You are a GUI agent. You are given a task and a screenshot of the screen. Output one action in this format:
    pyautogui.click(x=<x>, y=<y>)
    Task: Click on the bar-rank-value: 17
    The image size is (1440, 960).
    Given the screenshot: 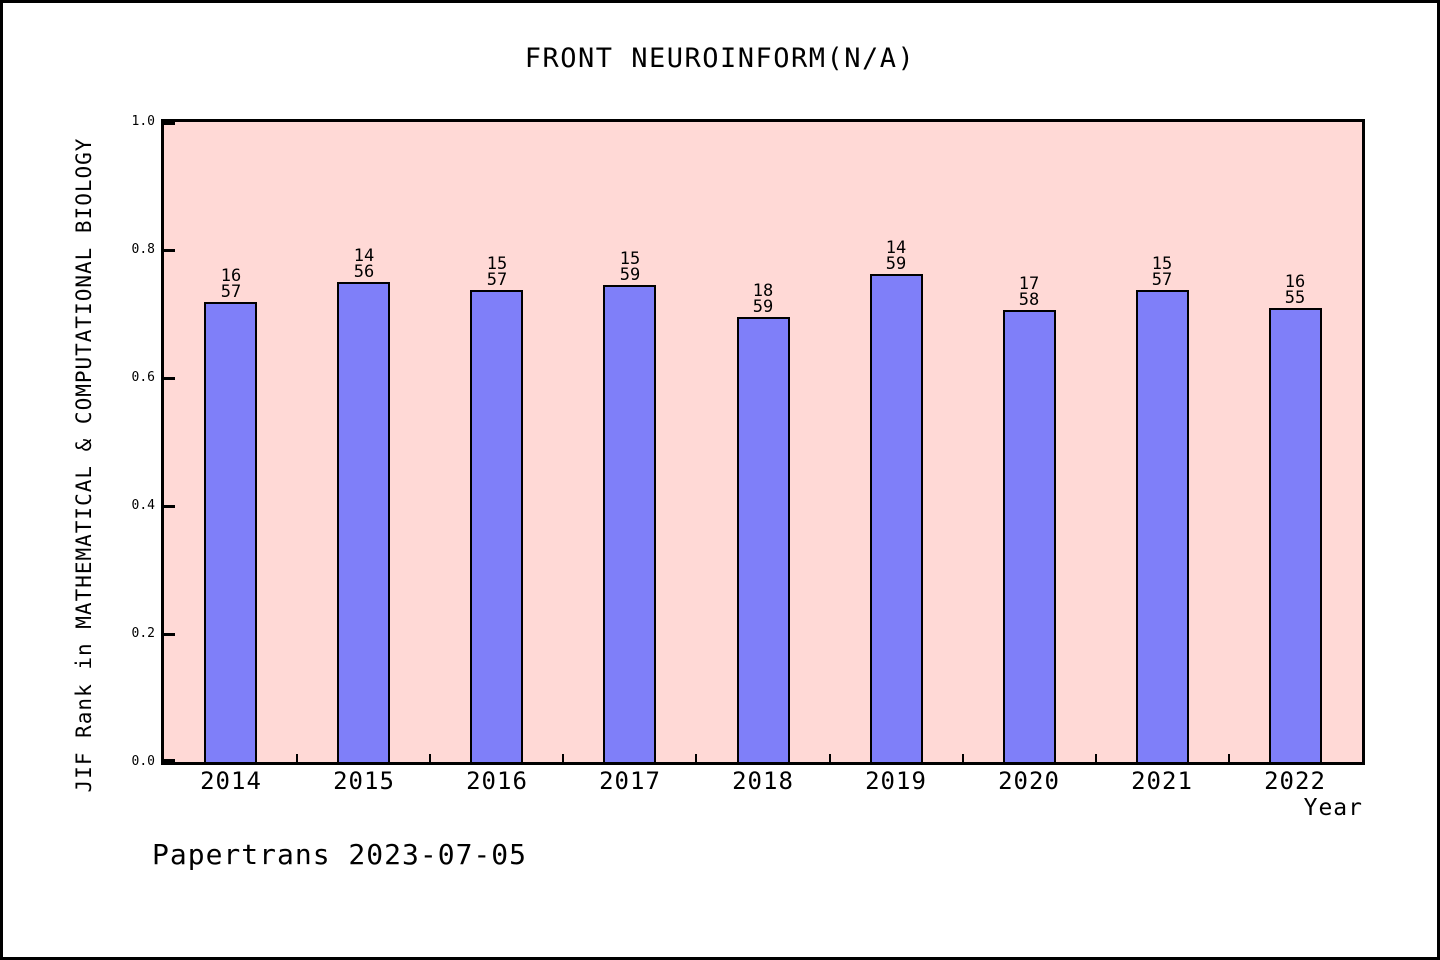 What is the action you would take?
    pyautogui.click(x=1029, y=284)
    